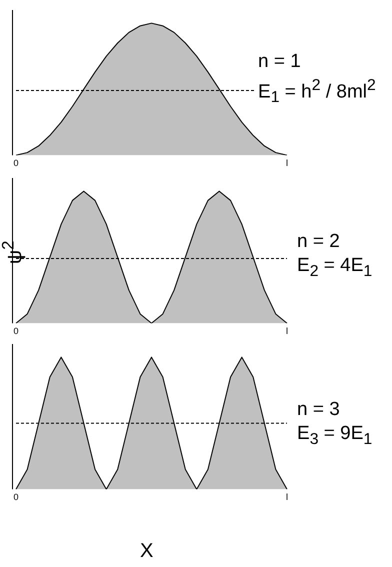  What do you see at coordinates (334, 435) in the screenshot?
I see `text: E$_{3}$ = 9E$_{1}$` at bounding box center [334, 435].